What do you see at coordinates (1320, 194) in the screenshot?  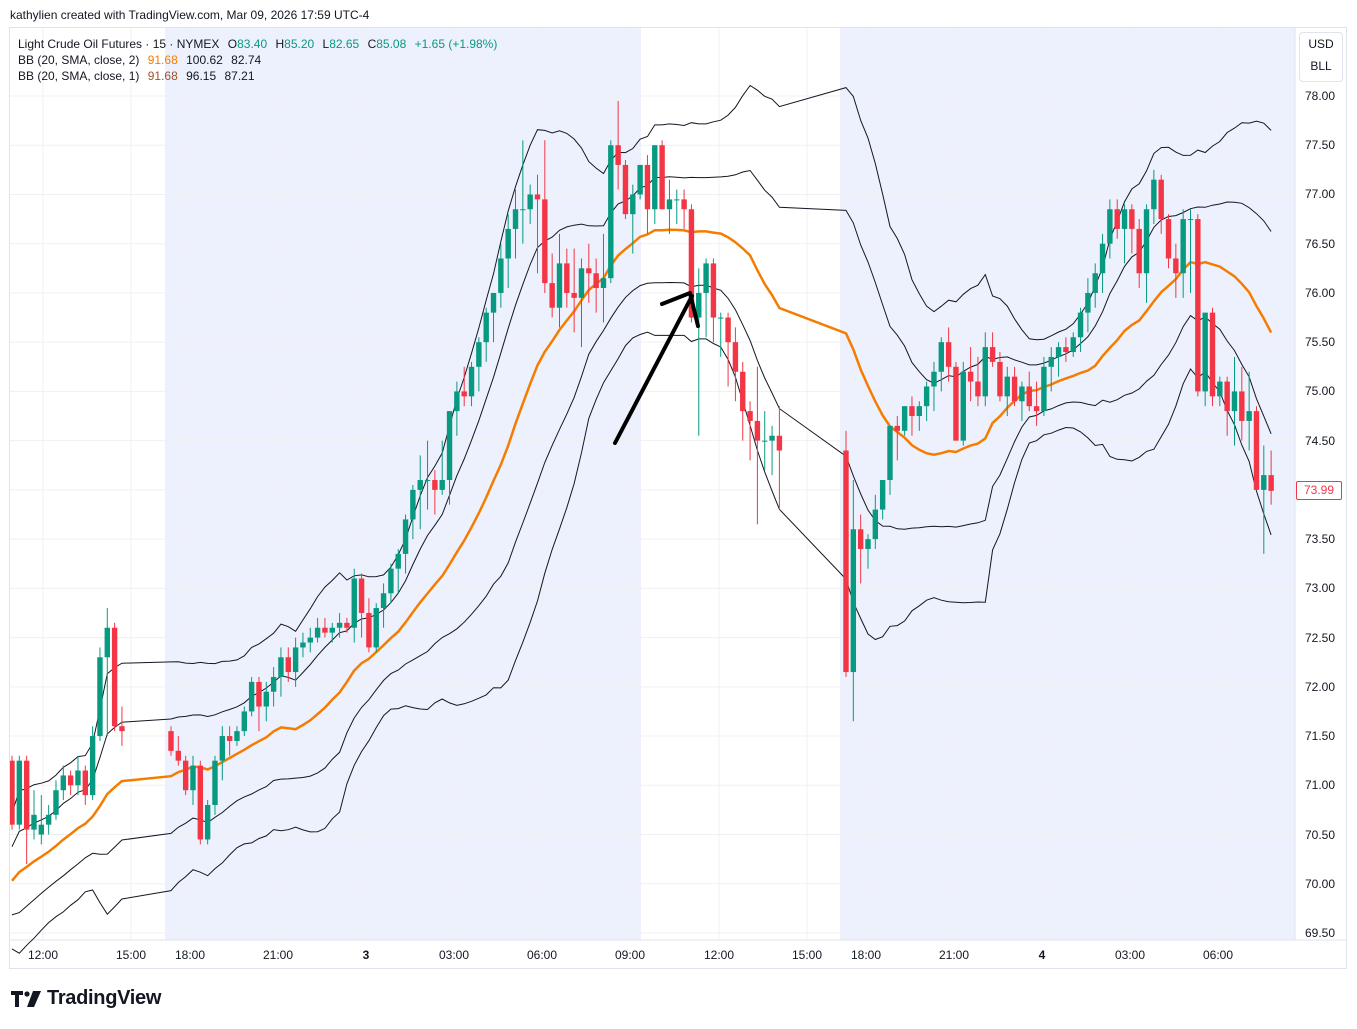 I see `price-tick-label: 77.00` at bounding box center [1320, 194].